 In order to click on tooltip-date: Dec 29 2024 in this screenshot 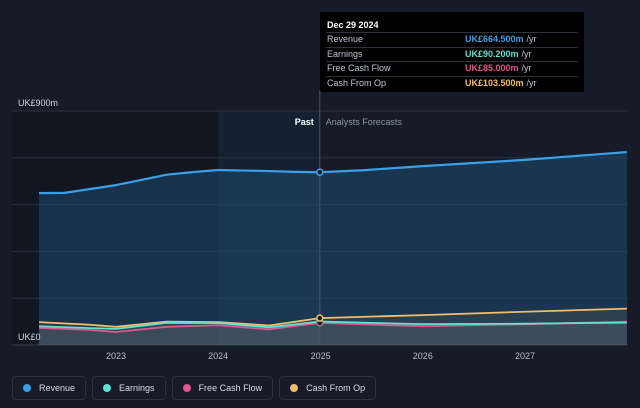, I will do `click(353, 25)`.